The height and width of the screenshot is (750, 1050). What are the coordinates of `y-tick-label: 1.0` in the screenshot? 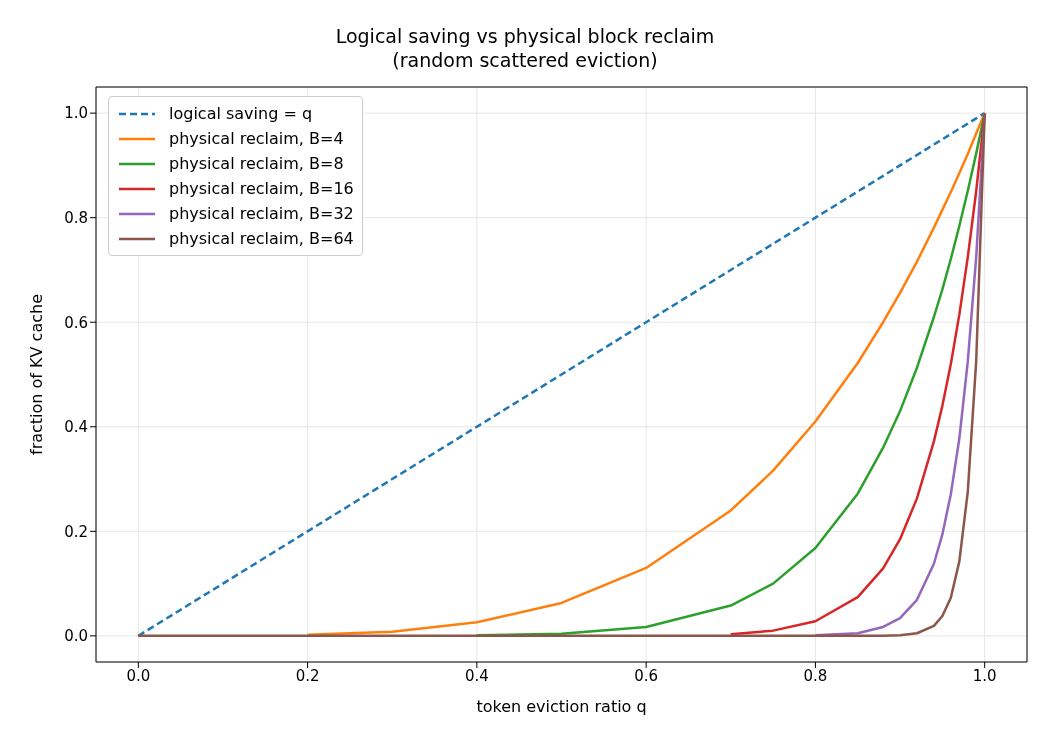 It's located at (76, 113).